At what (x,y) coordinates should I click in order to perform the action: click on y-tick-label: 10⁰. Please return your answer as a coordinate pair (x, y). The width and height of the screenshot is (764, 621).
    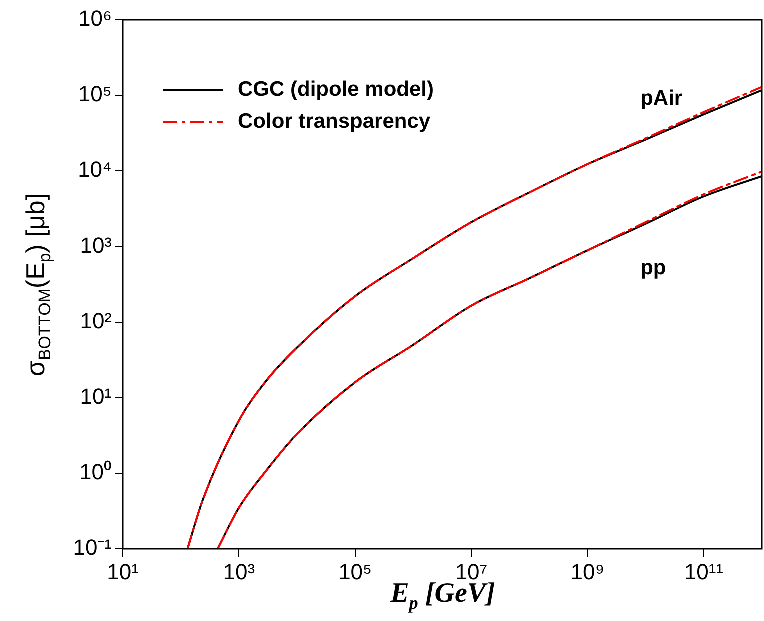
    Looking at the image, I should click on (96, 471).